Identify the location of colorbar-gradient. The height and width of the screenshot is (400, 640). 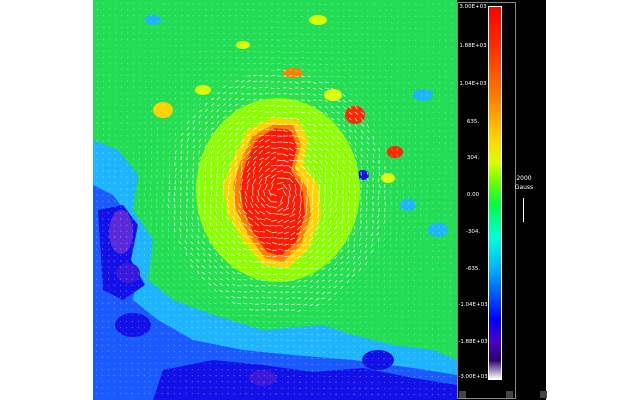
(495, 193).